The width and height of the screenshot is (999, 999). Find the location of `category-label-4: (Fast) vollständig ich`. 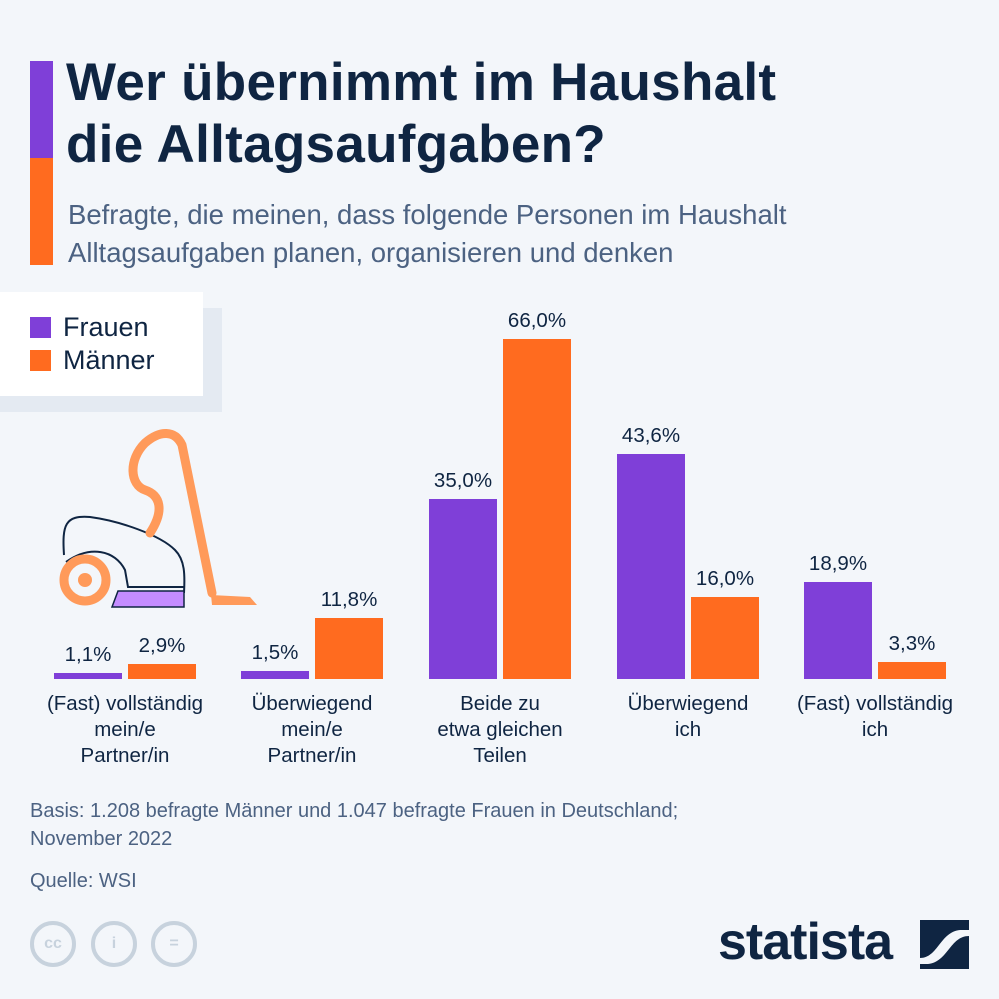

category-label-4: (Fast) vollständig ich is located at coordinates (875, 716).